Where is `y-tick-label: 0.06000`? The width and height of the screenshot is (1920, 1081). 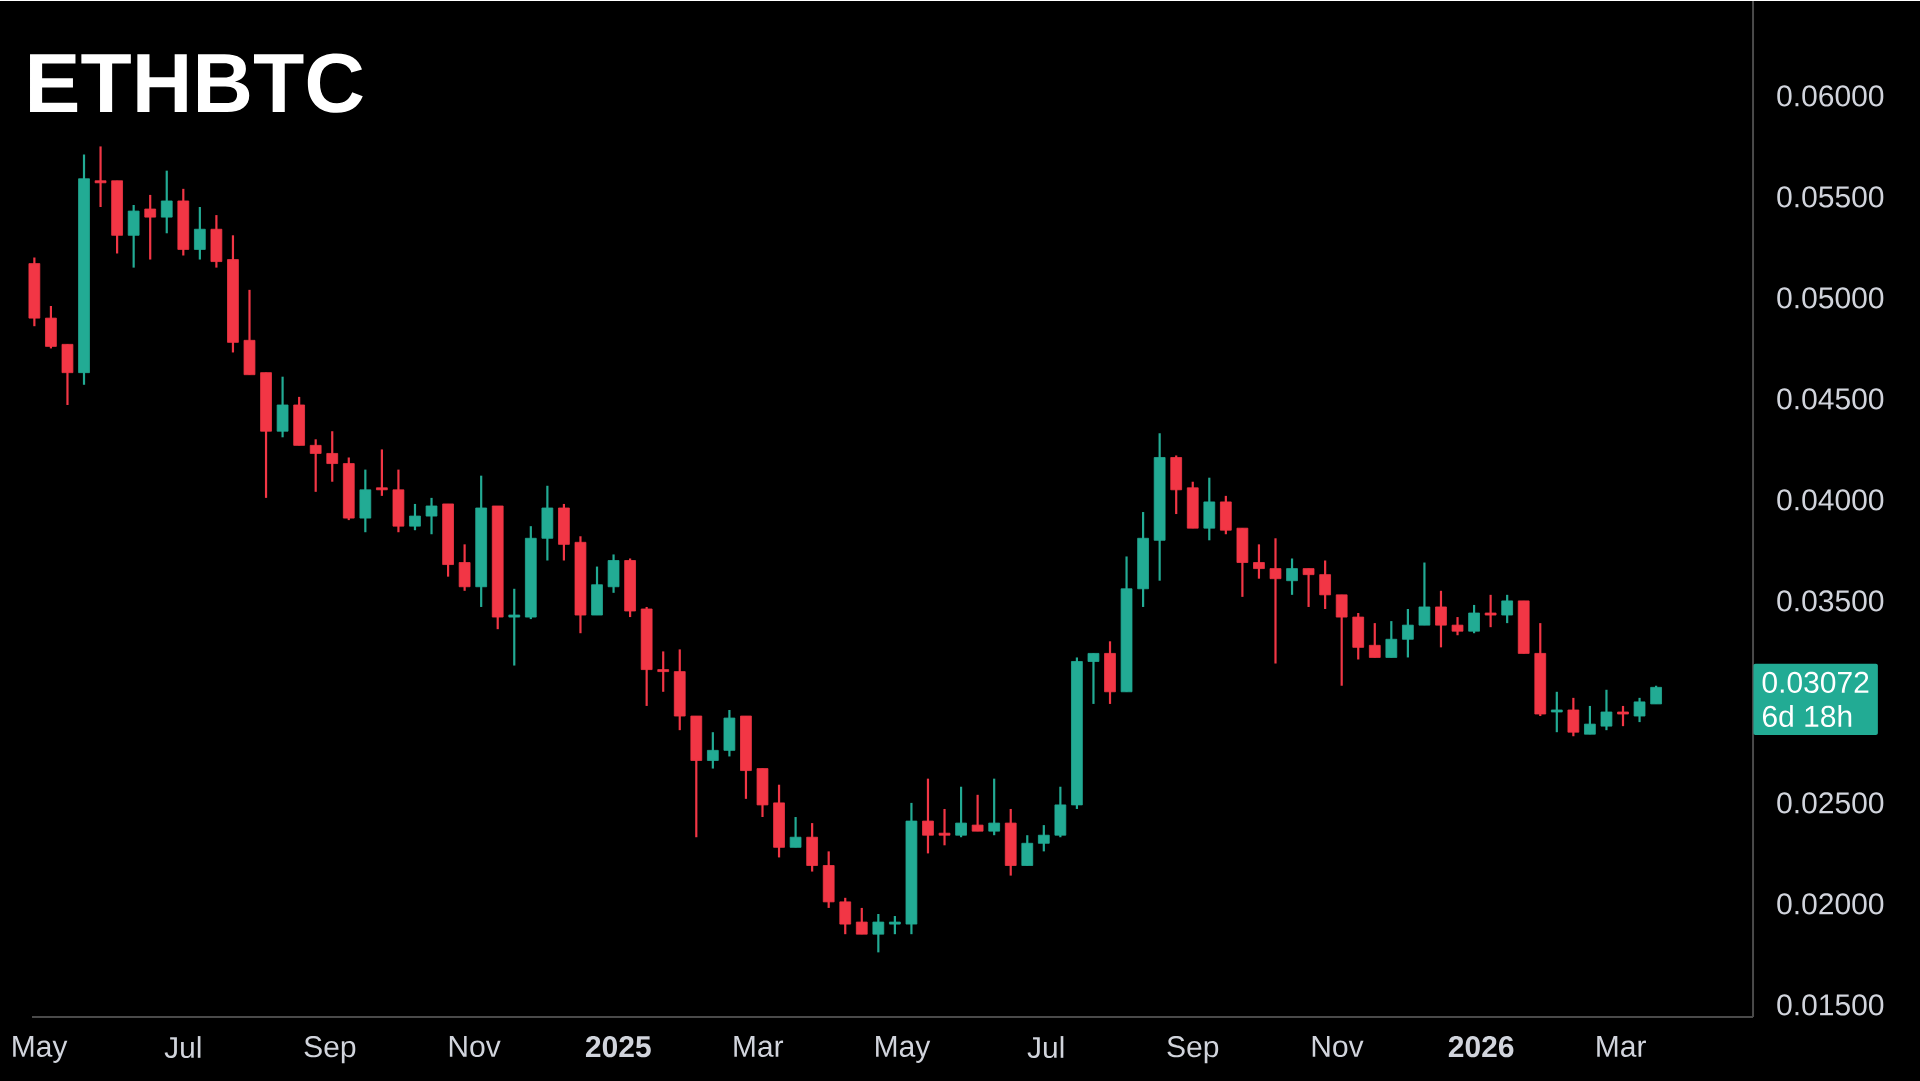 y-tick-label: 0.06000 is located at coordinates (1830, 96).